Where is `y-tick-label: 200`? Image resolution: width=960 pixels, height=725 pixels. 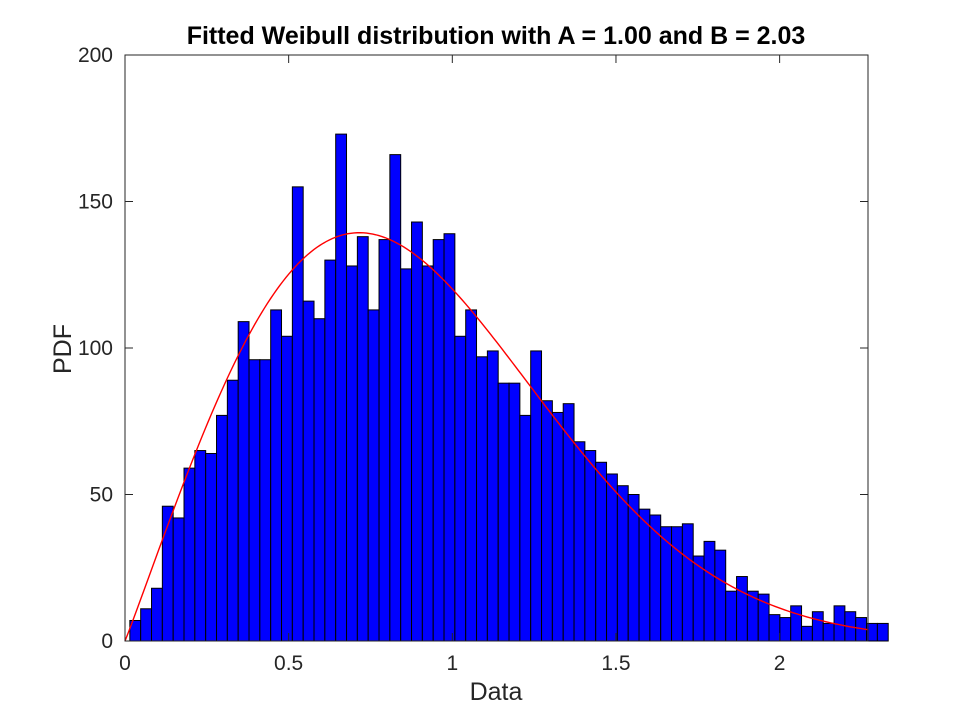
y-tick-label: 200 is located at coordinates (95, 55).